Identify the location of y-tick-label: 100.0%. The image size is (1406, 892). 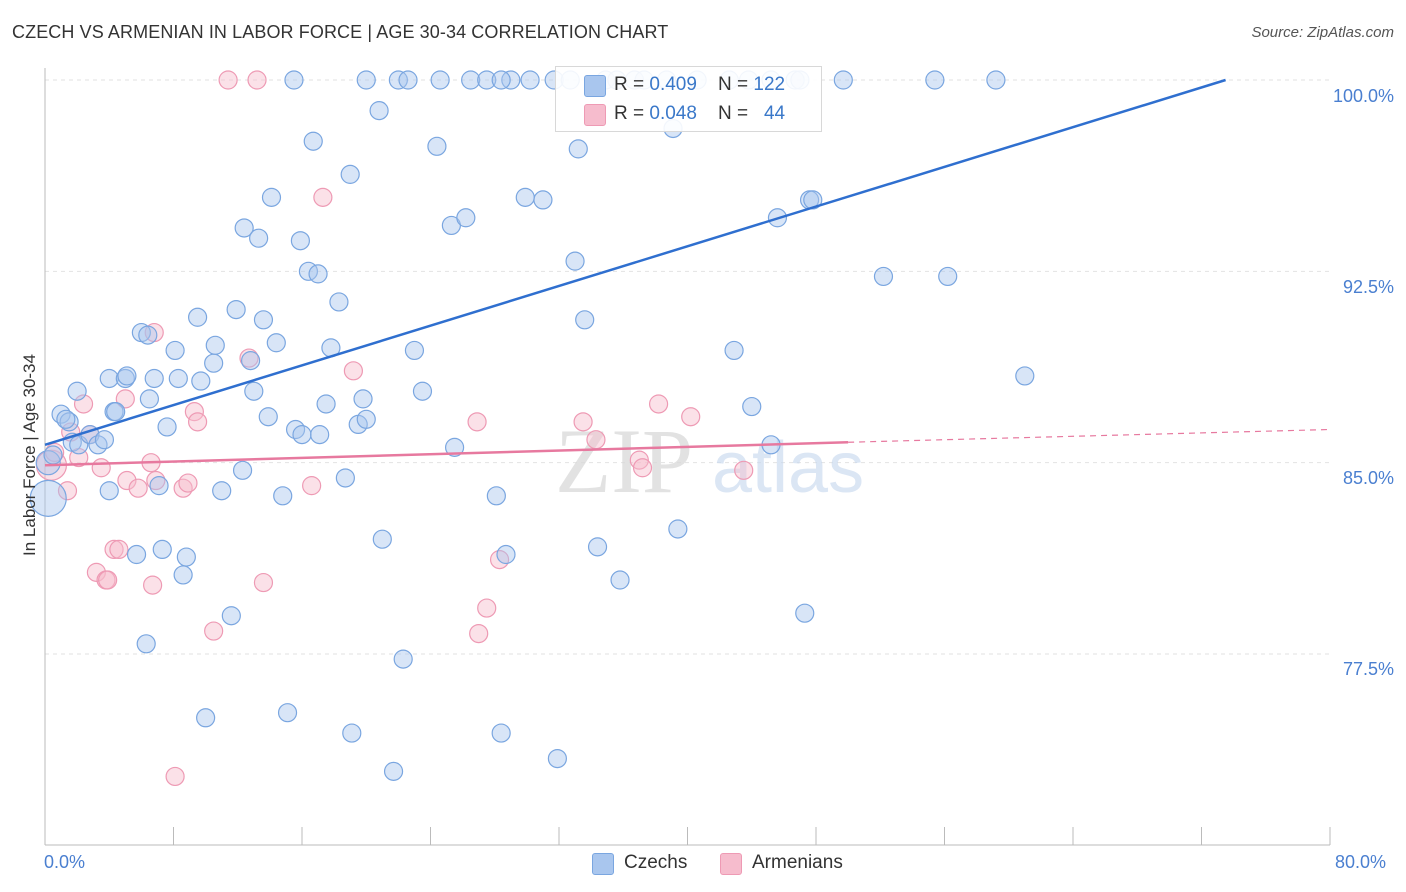
(1363, 96).